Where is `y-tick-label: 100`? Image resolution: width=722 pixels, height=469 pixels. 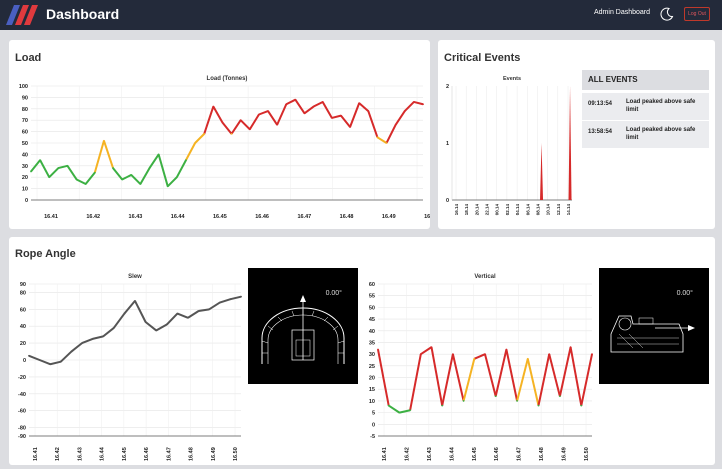 y-tick-label: 100 is located at coordinates (23, 87).